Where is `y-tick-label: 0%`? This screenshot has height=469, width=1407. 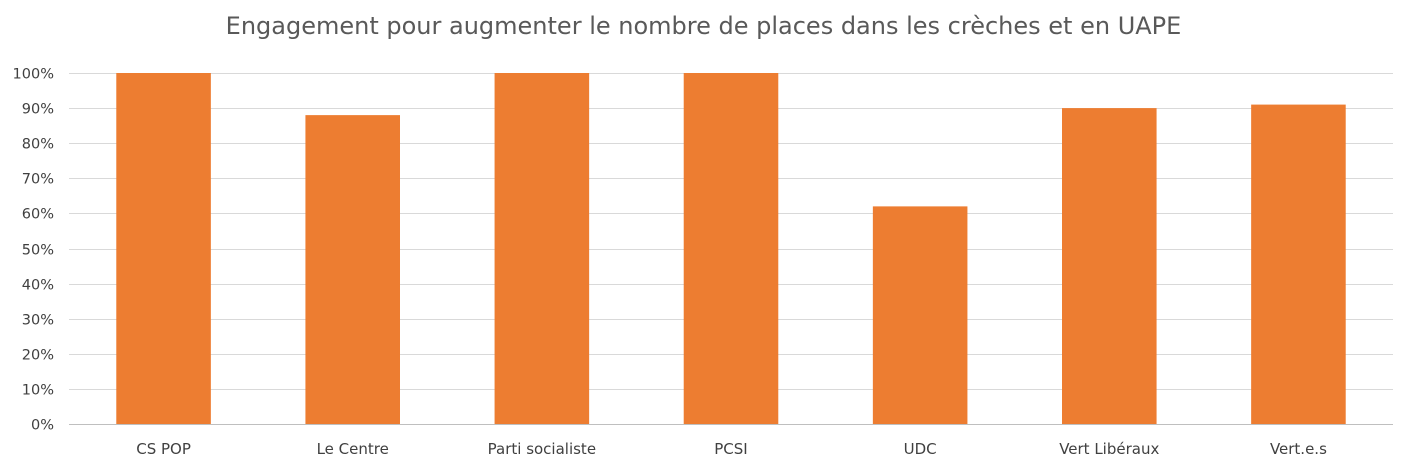
y-tick-label: 0% is located at coordinates (42, 426).